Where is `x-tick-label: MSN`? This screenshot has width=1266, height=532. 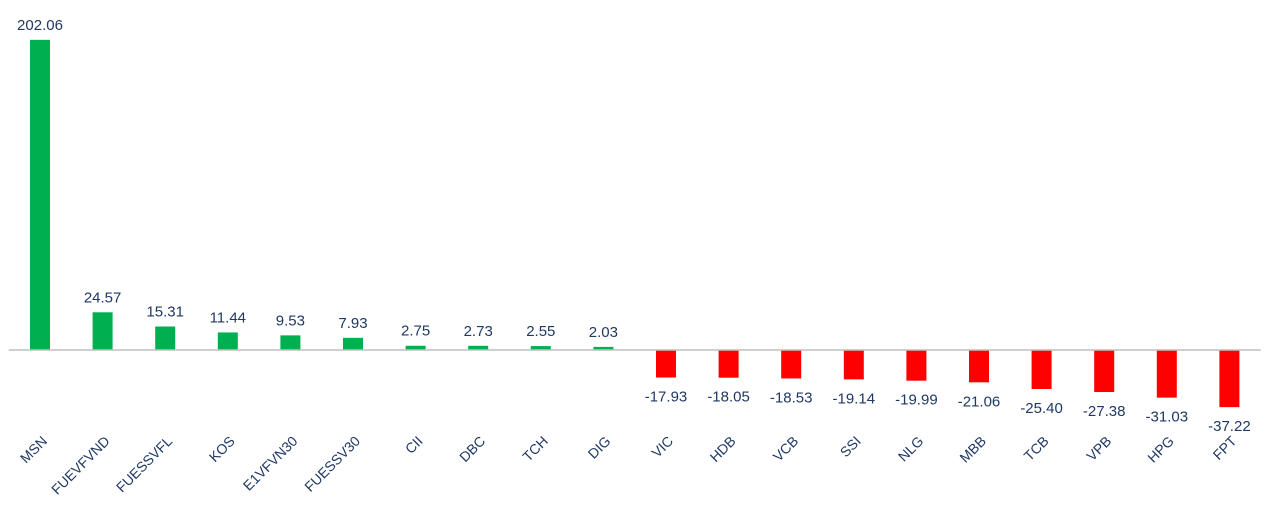
x-tick-label: MSN is located at coordinates (33, 449).